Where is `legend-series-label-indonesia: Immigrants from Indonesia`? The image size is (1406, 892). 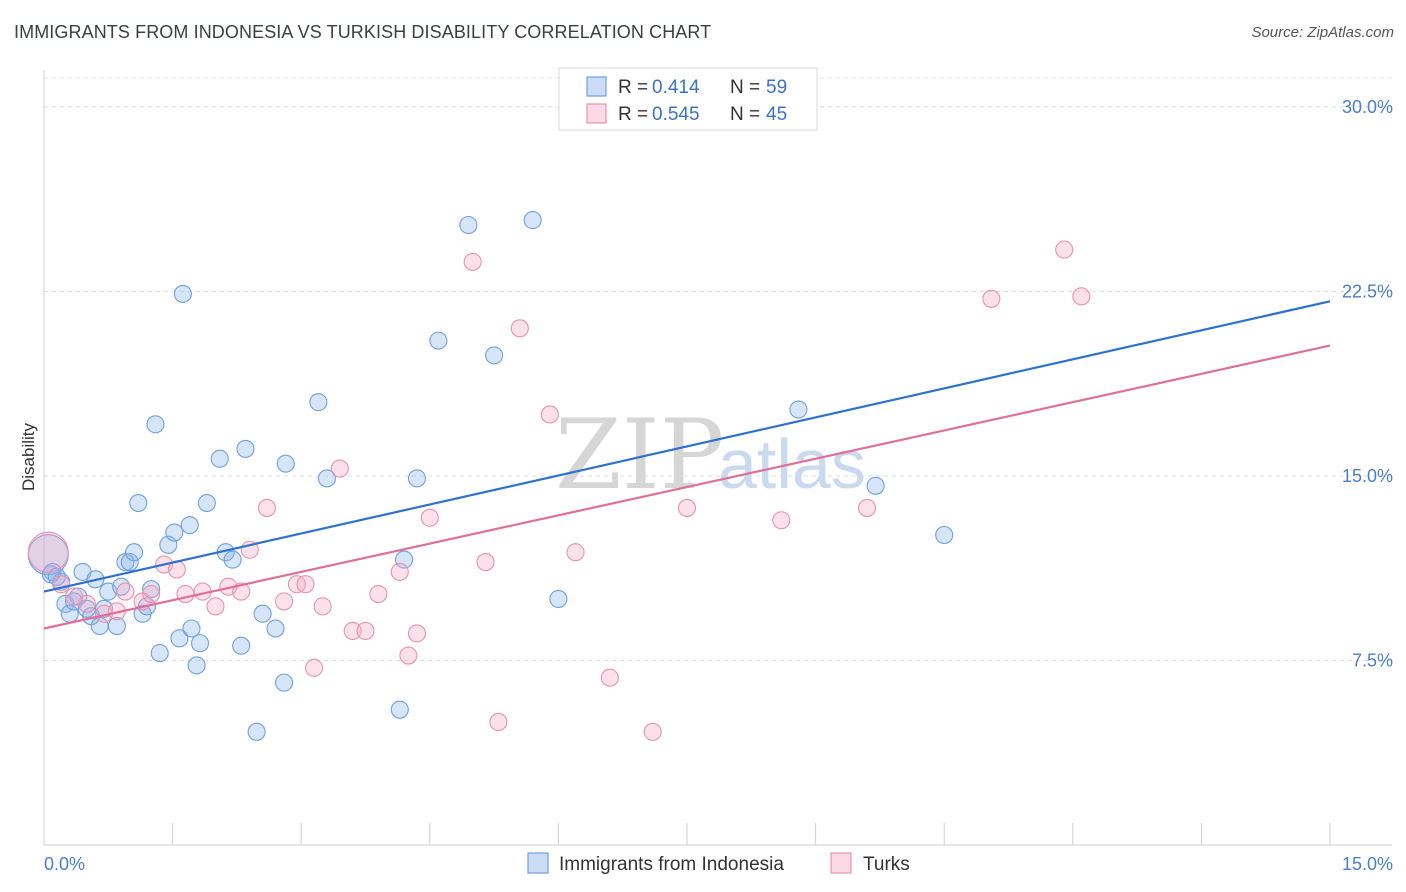 legend-series-label-indonesia: Immigrants from Indonesia is located at coordinates (671, 864).